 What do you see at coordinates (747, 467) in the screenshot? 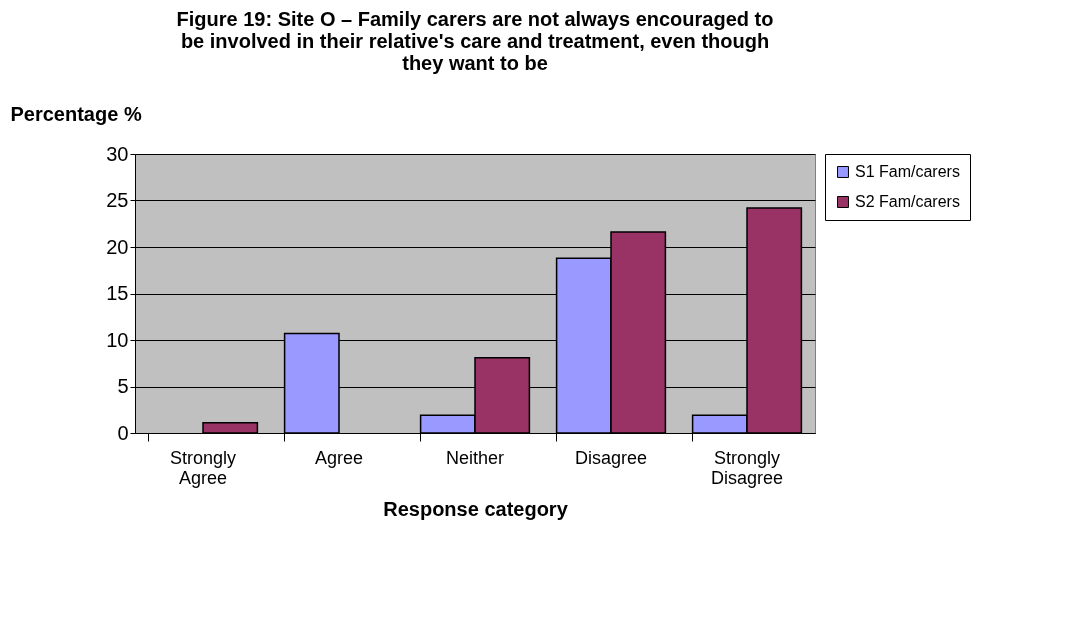
I see `x-tick-label: Strongly Disagree` at bounding box center [747, 467].